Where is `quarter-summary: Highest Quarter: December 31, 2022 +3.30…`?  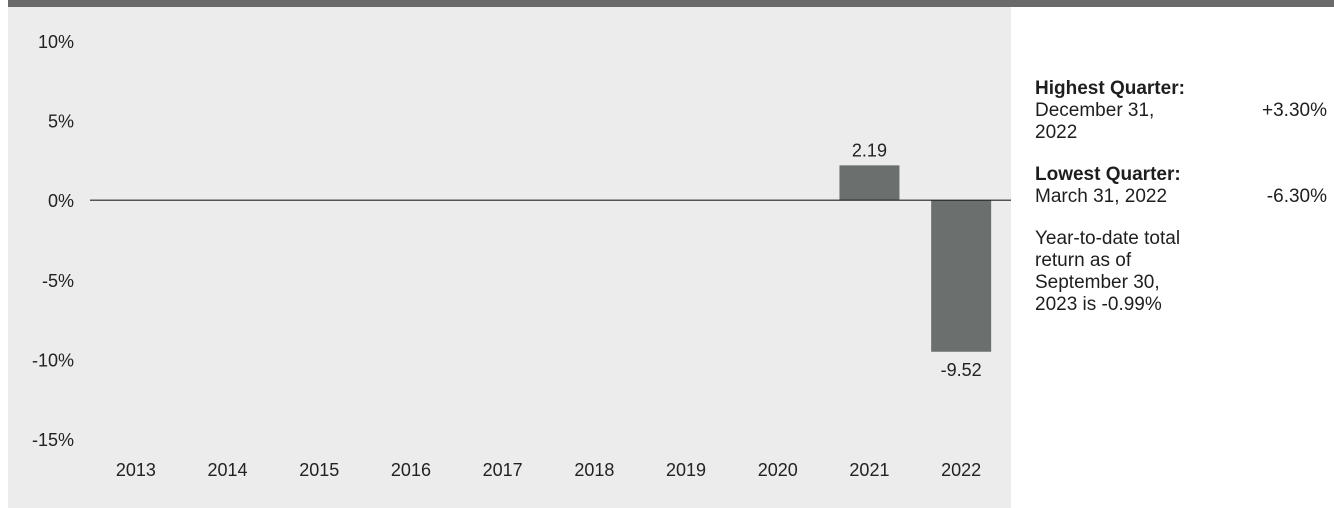
quarter-summary: Highest Quarter: December 31, 2022 +3.30… is located at coordinates (1181, 197).